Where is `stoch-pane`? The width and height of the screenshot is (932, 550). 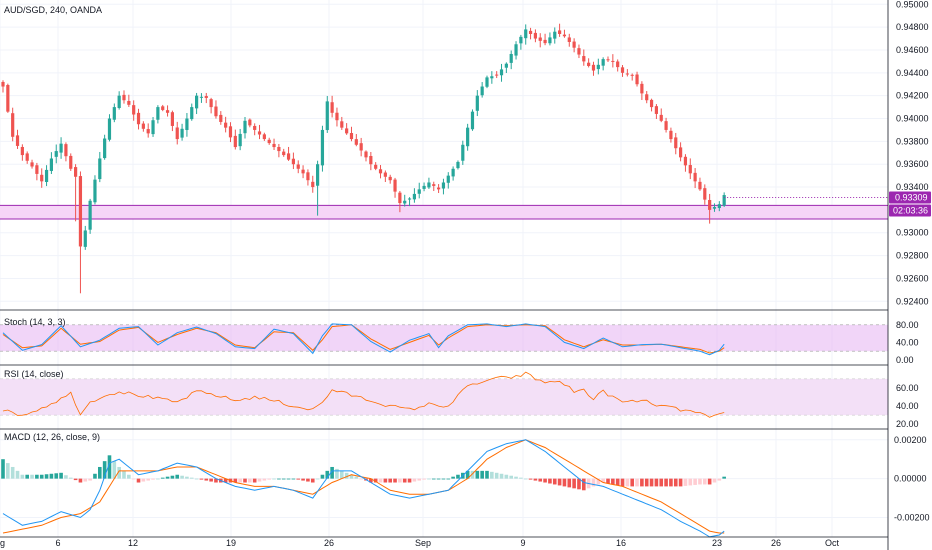
stoch-pane is located at coordinates (444, 339).